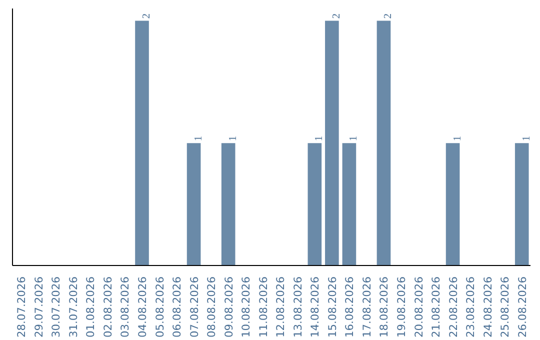  Describe the element at coordinates (297, 307) in the screenshot. I see `x-tick-label: 13.08.2026` at that location.